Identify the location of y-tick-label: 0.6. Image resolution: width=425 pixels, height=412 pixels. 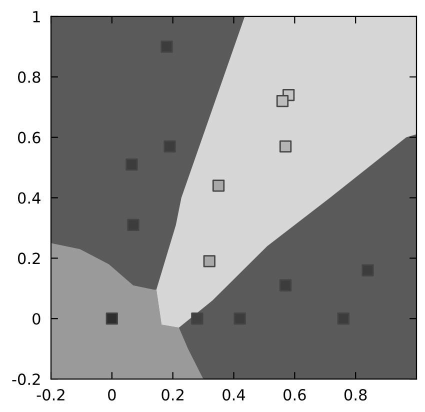
(29, 138).